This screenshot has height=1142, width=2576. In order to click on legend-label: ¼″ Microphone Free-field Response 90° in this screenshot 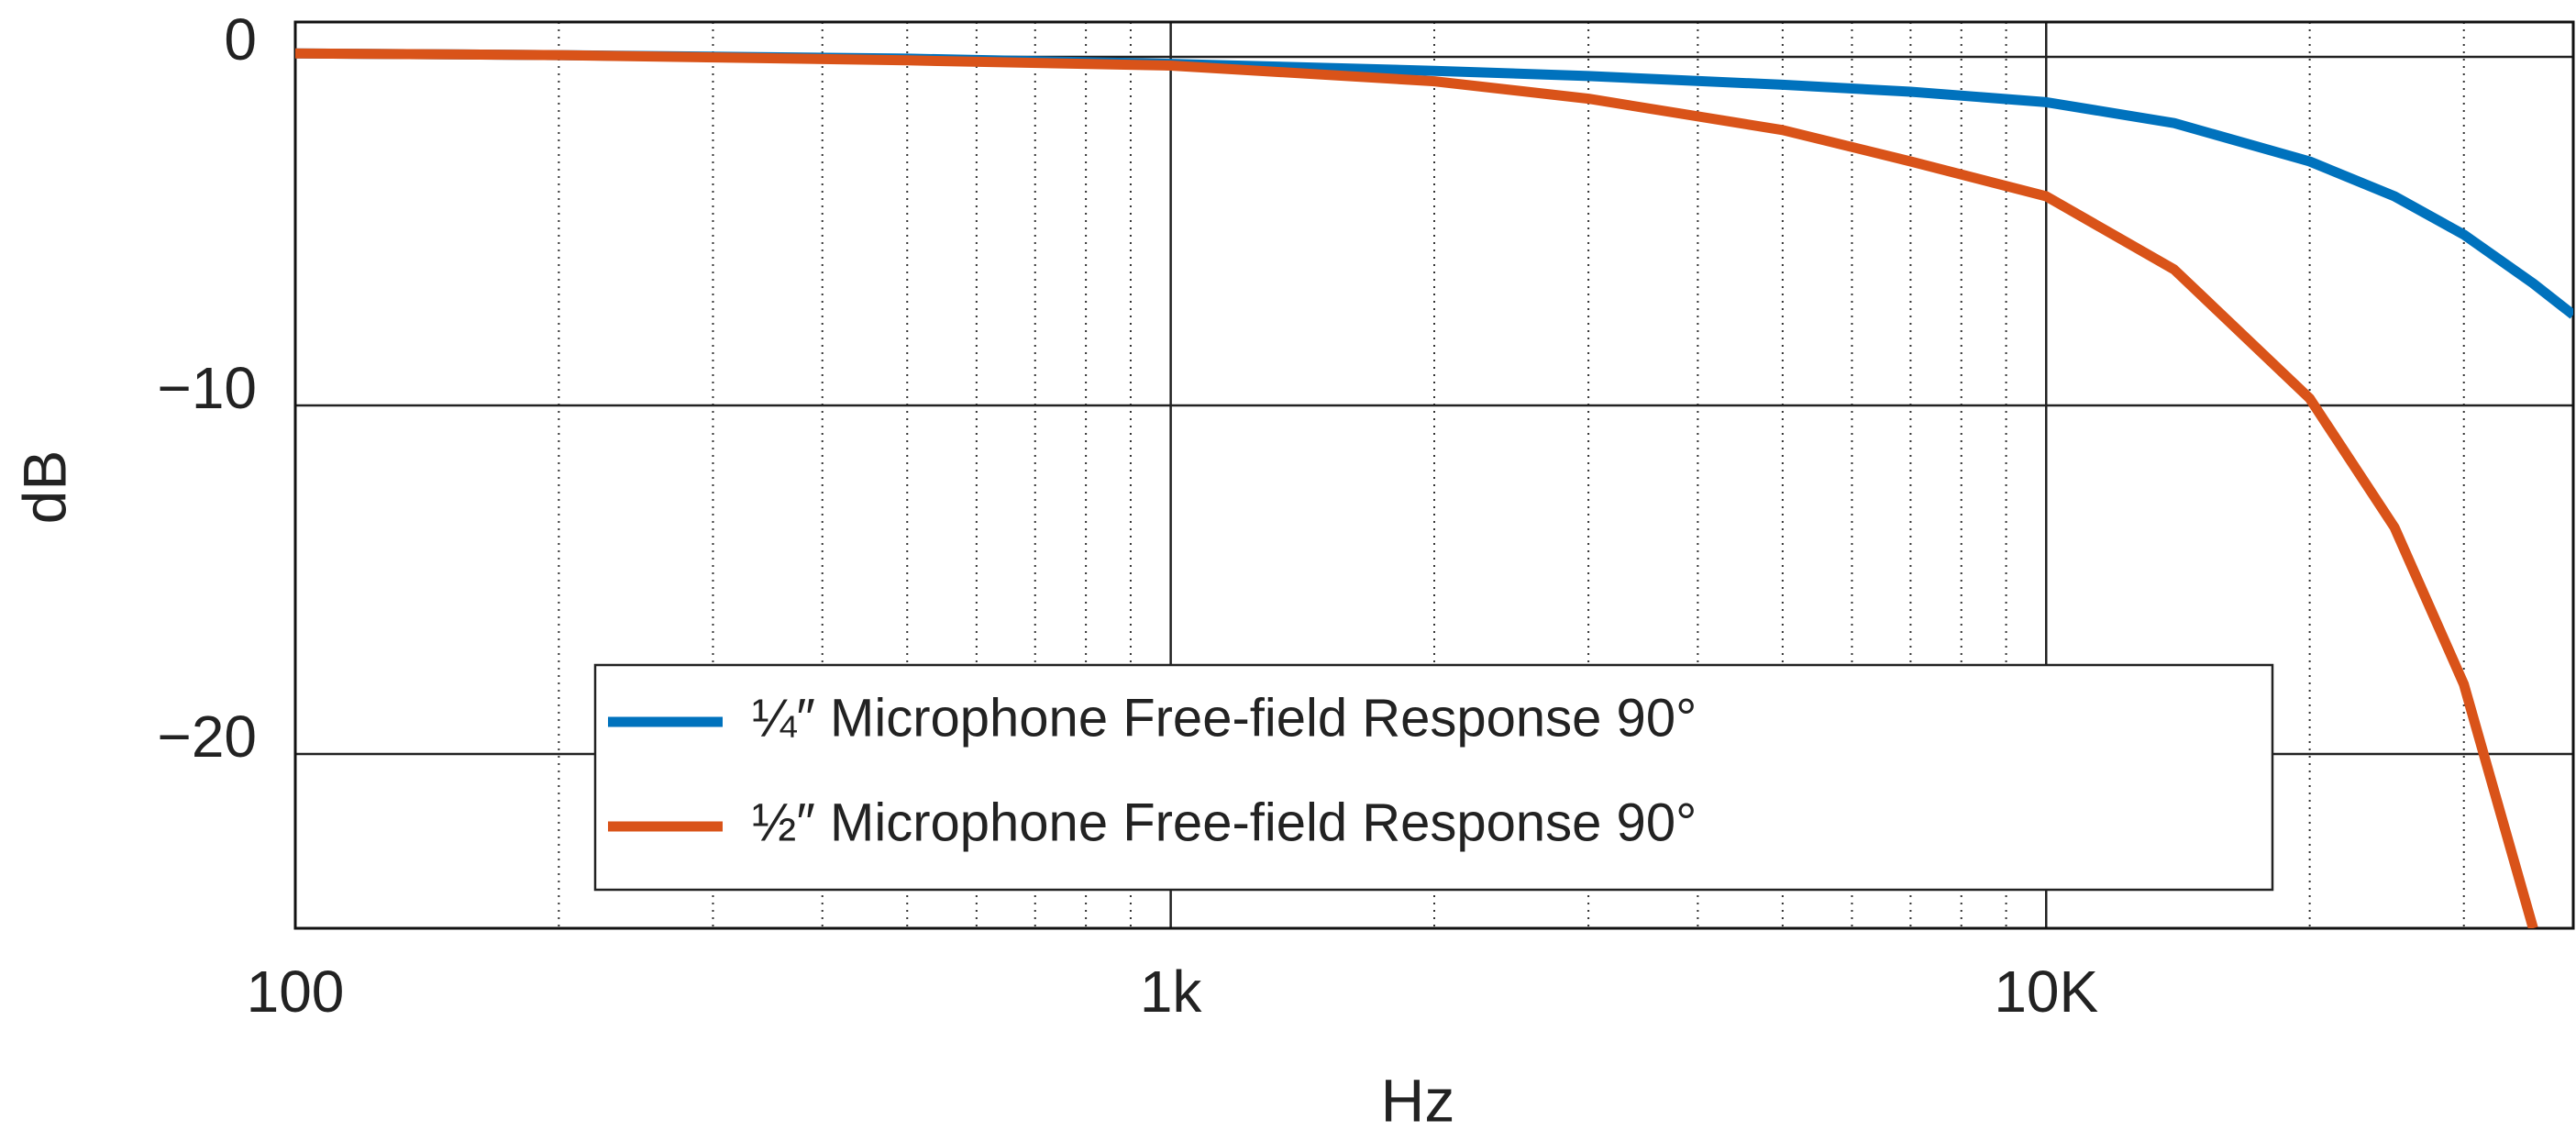, I will do `click(1224, 718)`.